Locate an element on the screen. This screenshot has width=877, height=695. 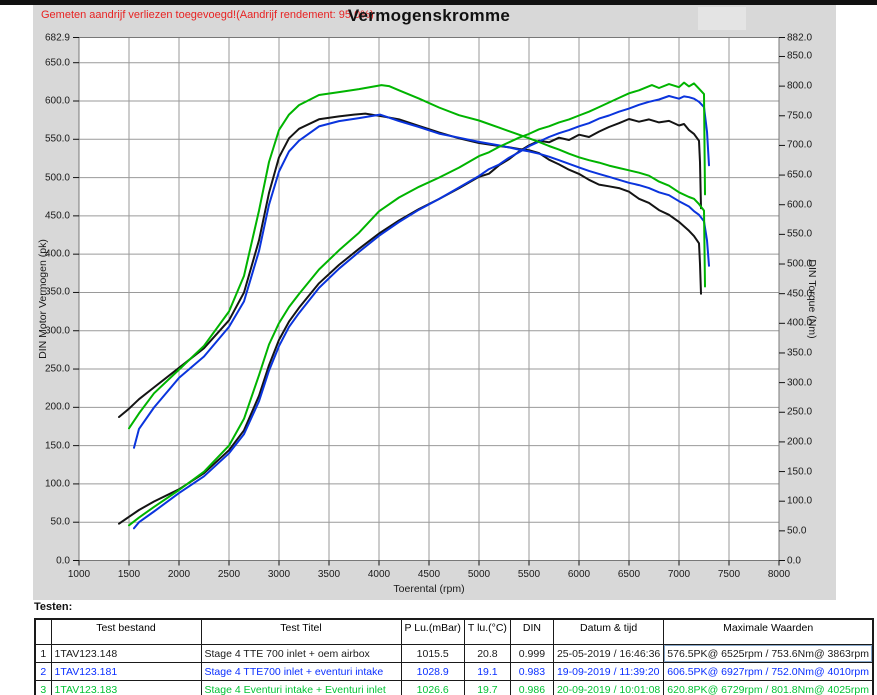
column-header-num is located at coordinates (43, 631).